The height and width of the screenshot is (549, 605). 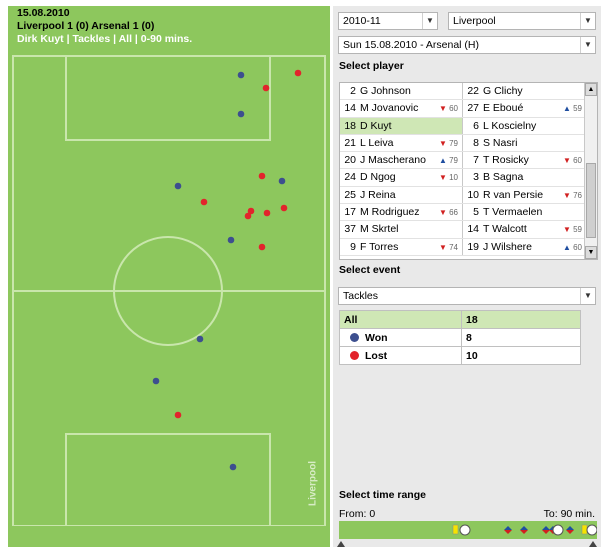 What do you see at coordinates (401, 177) in the screenshot?
I see `player-item: 24 D Ngog ▼ 10` at bounding box center [401, 177].